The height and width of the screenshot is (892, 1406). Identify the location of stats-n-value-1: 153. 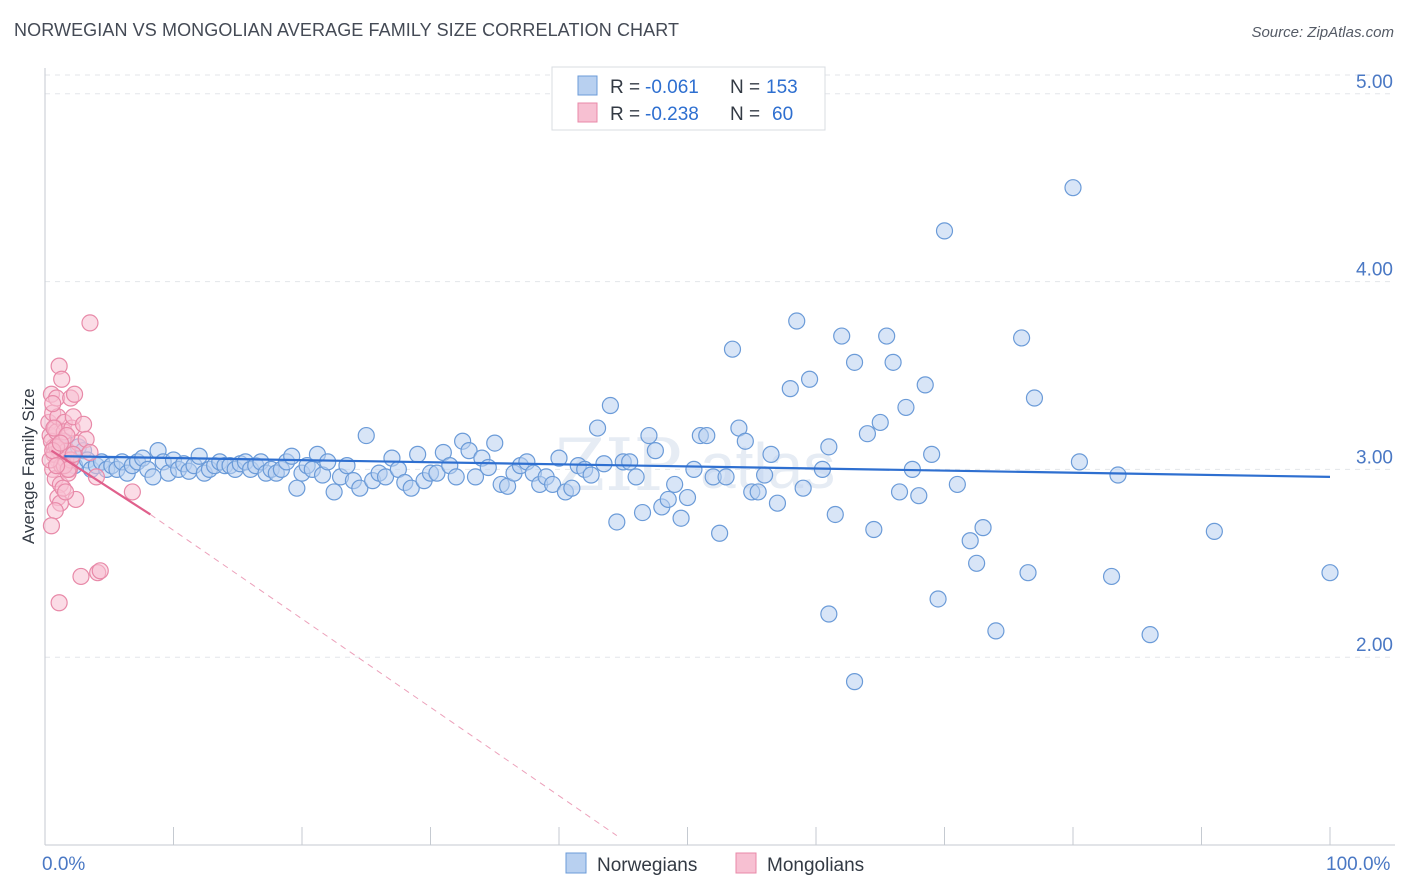
(782, 87).